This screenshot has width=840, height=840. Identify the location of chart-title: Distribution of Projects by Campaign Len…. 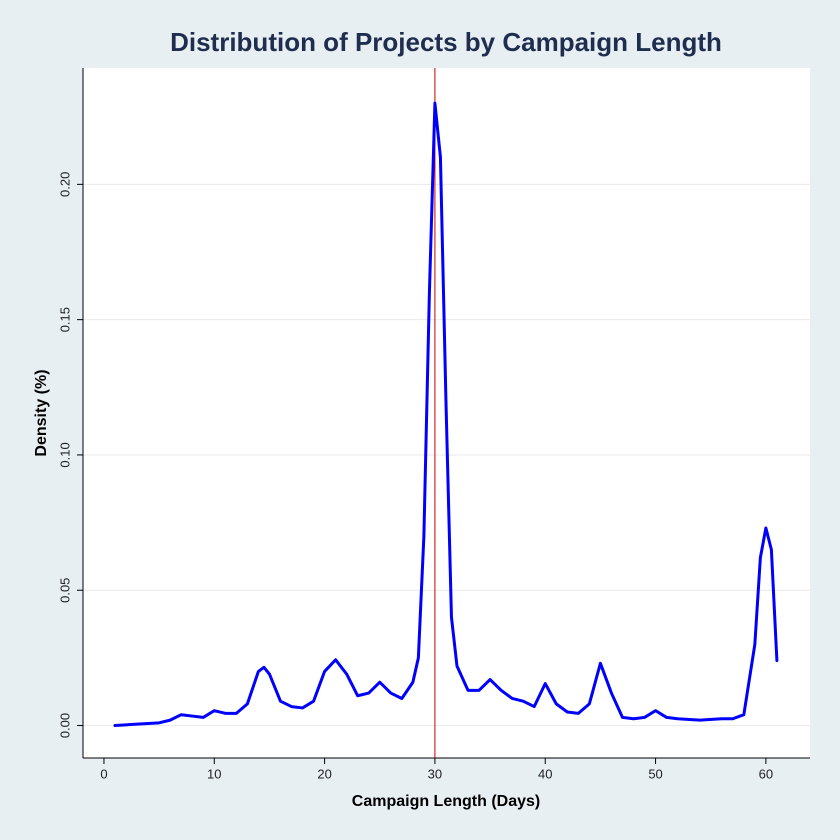
(446, 42).